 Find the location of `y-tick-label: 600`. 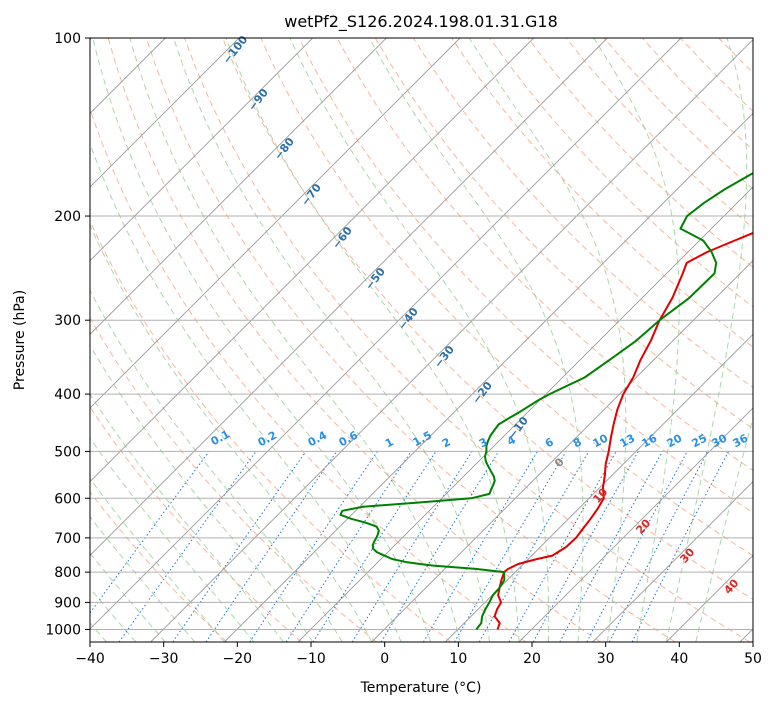

y-tick-label: 600 is located at coordinates (67, 499).